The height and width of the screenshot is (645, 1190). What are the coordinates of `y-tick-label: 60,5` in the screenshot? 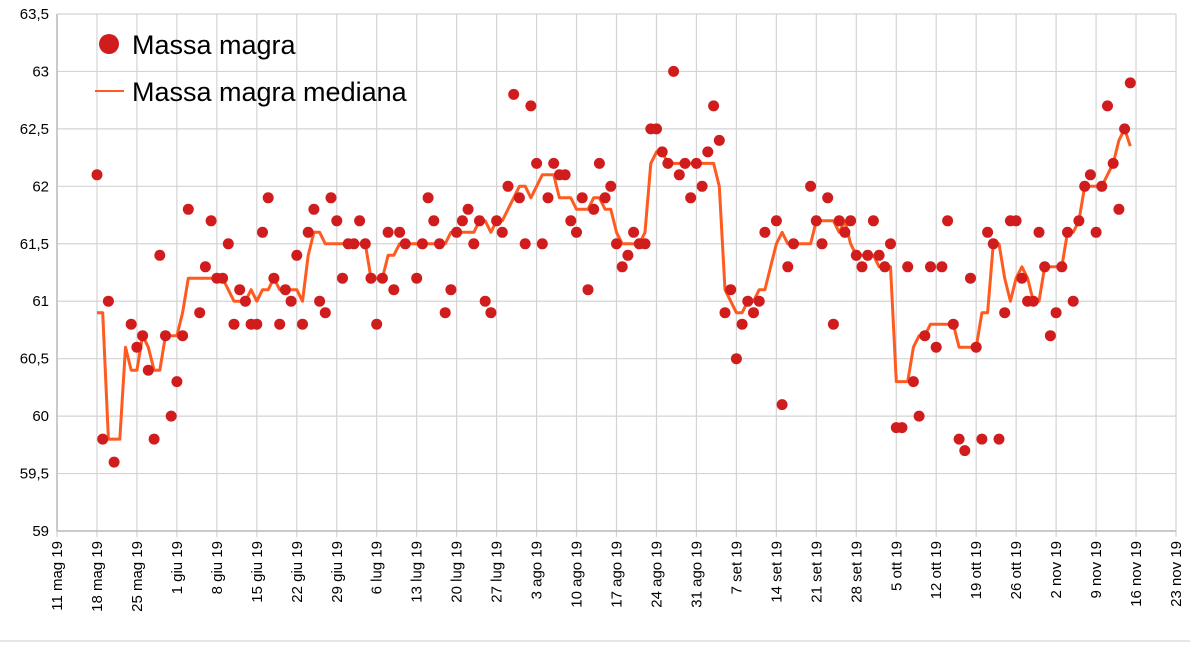 It's located at (34, 359).